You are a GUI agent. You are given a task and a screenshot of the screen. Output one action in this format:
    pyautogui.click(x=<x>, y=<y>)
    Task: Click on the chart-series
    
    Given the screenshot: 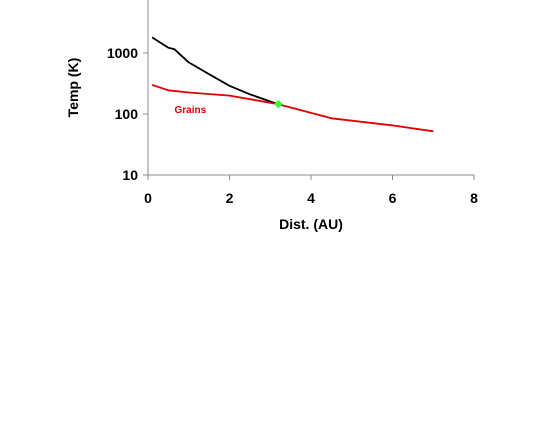 What is the action you would take?
    pyautogui.click(x=292, y=84)
    